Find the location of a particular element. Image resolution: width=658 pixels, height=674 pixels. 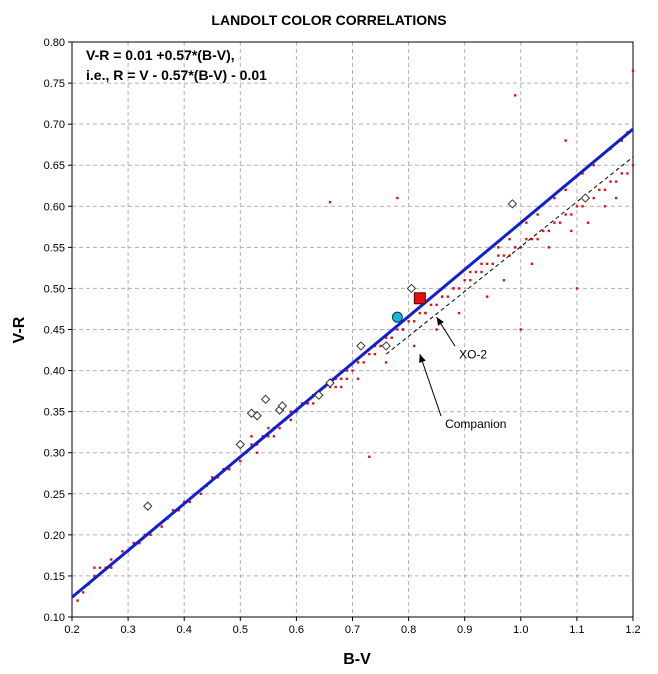

x-tick-label: 0.4 is located at coordinates (184, 630).